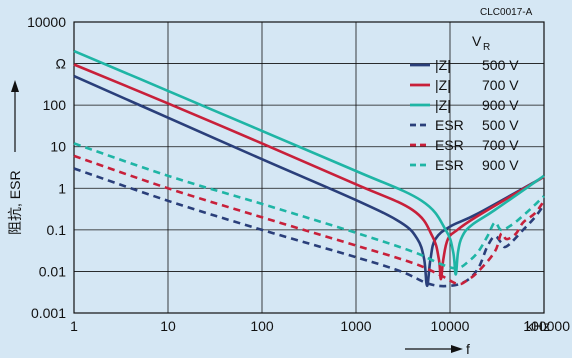  Describe the element at coordinates (486, 47) in the screenshot. I see `legend-title-subscript: R` at that location.